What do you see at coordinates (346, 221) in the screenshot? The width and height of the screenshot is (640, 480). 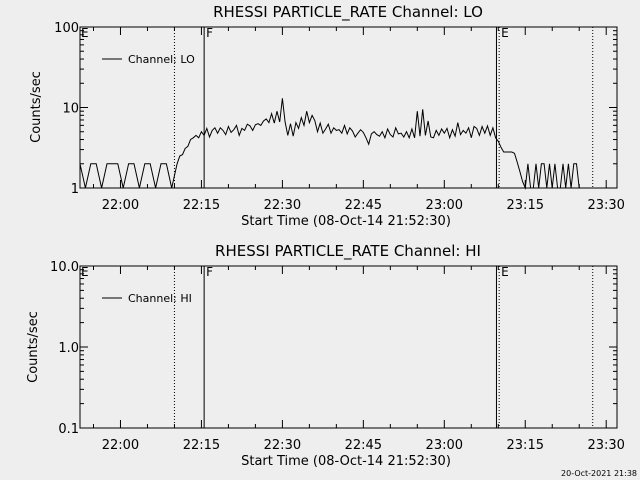 I see `panel-lo-xlabel: Start Time (08-Oct-14 21:52:30)` at bounding box center [346, 221].